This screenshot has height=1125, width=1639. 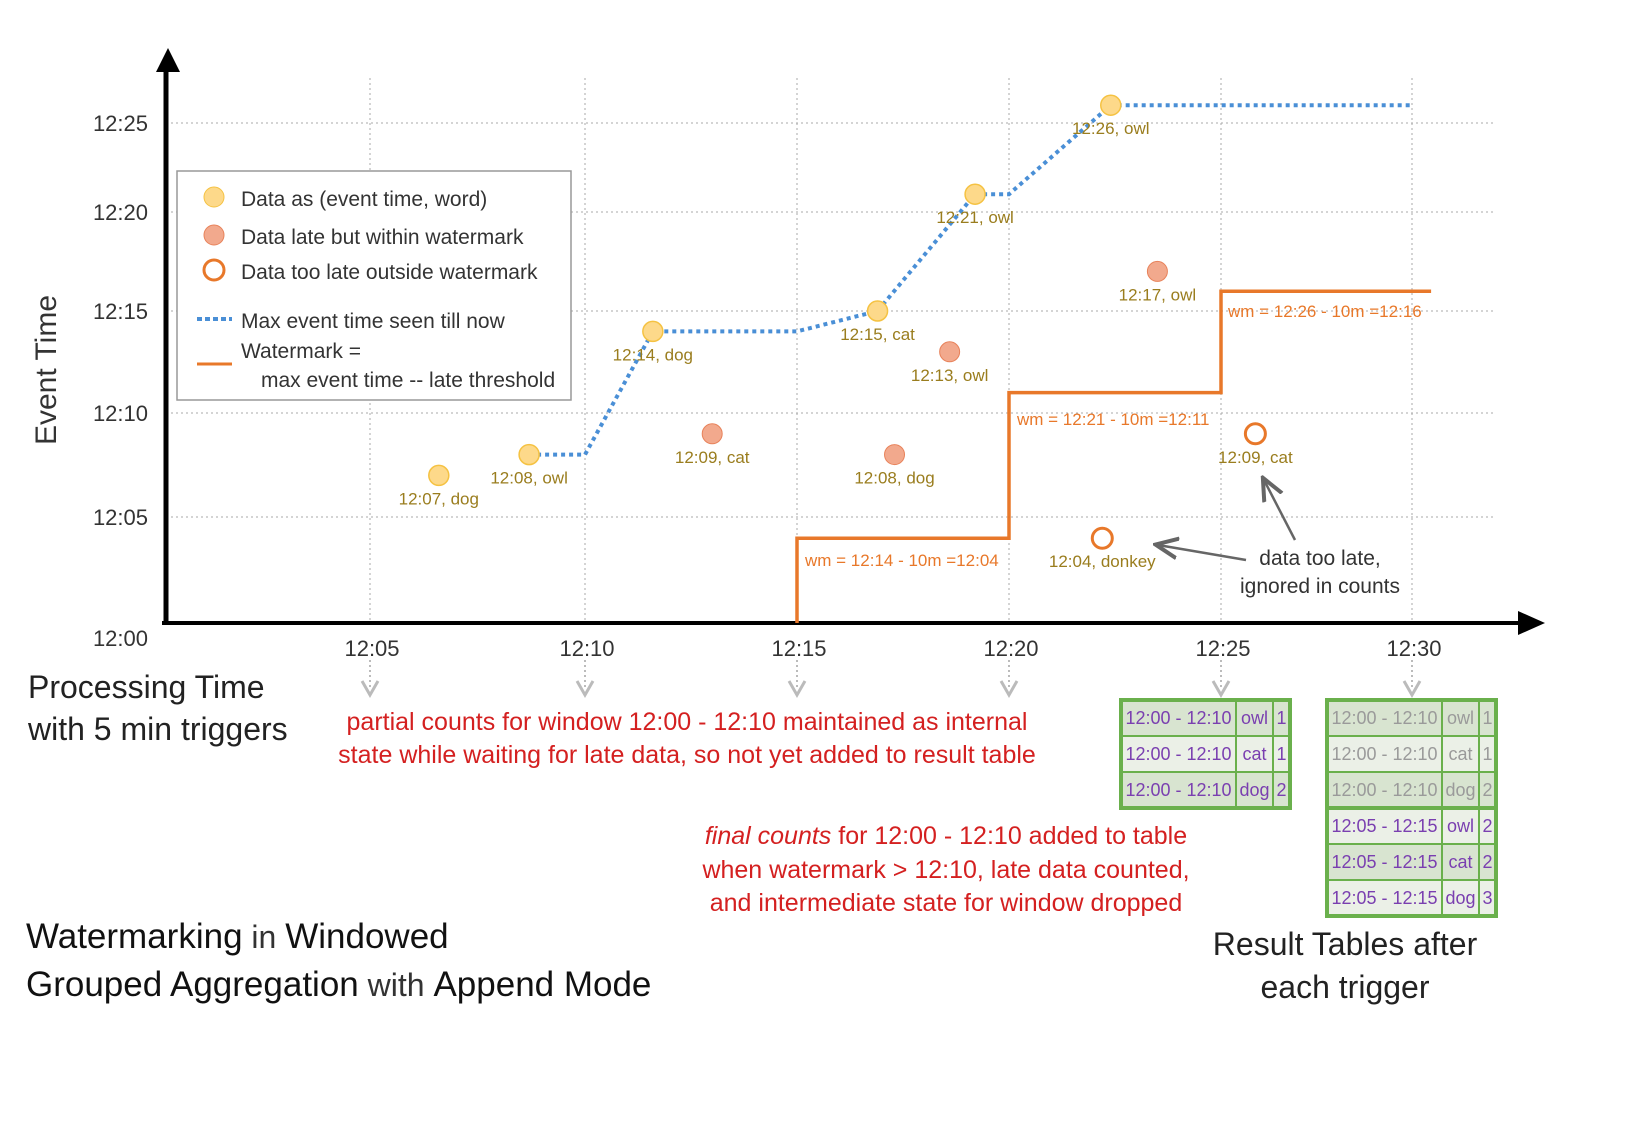 What do you see at coordinates (120, 413) in the screenshot?
I see `y-tick-label: 12:10` at bounding box center [120, 413].